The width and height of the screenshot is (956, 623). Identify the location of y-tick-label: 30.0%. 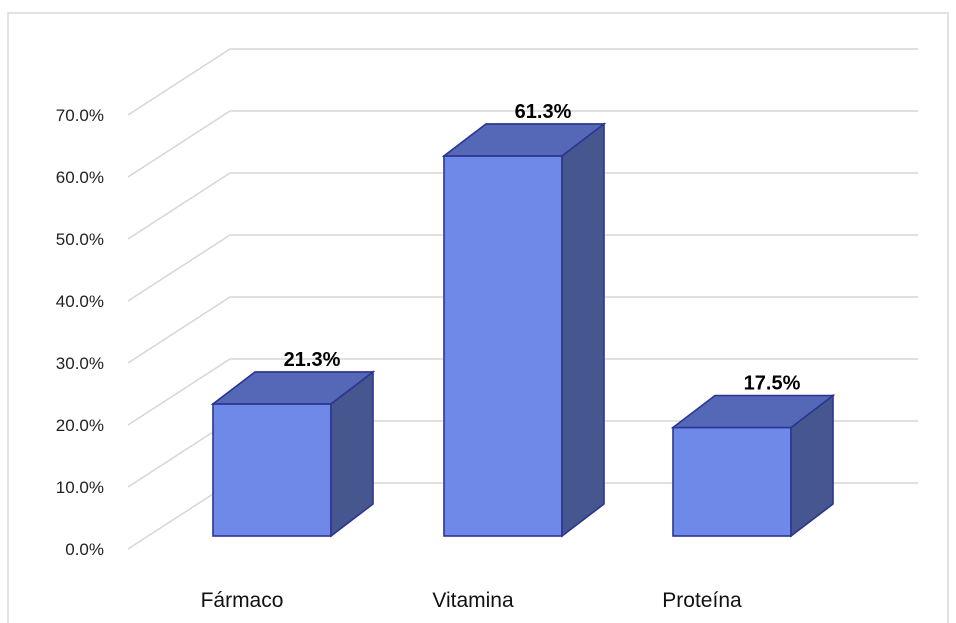
(80, 363).